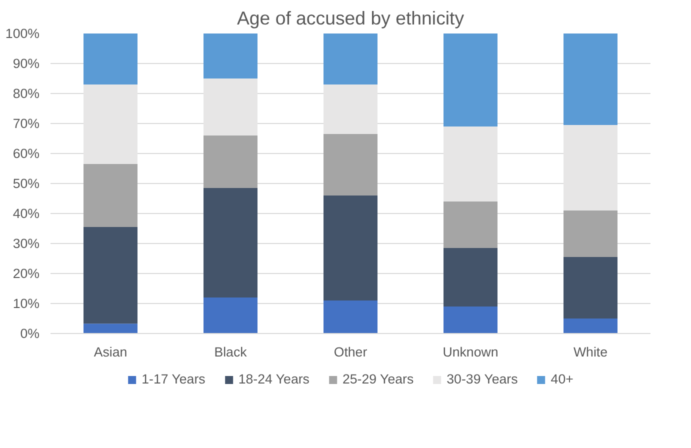 The width and height of the screenshot is (691, 448). I want to click on x-tick-label: White, so click(590, 352).